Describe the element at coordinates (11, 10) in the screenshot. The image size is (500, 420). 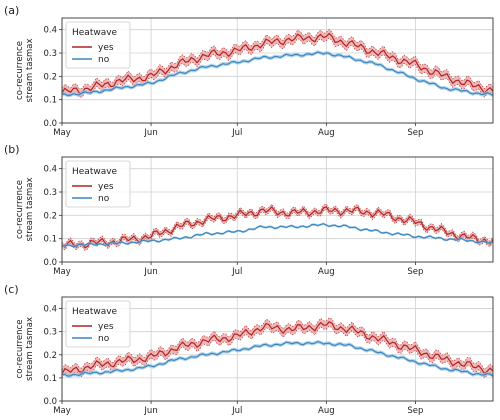
I see `panel-label: (a)` at that location.